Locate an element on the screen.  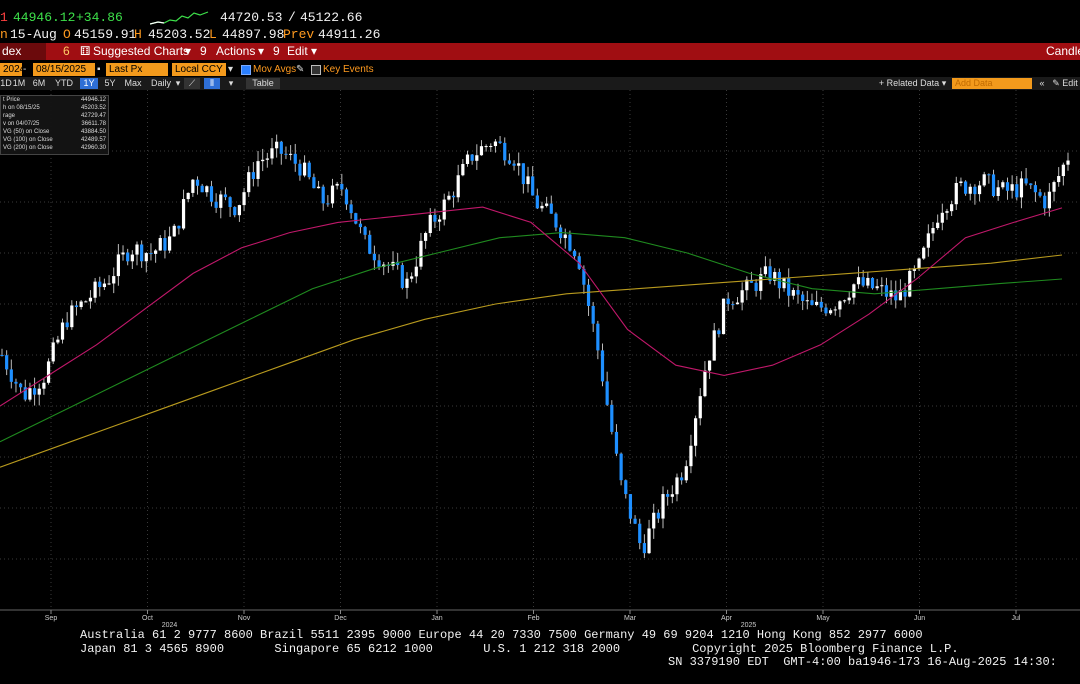
mov-avgs-label: Mov Avgs is located at coordinates (275, 69).